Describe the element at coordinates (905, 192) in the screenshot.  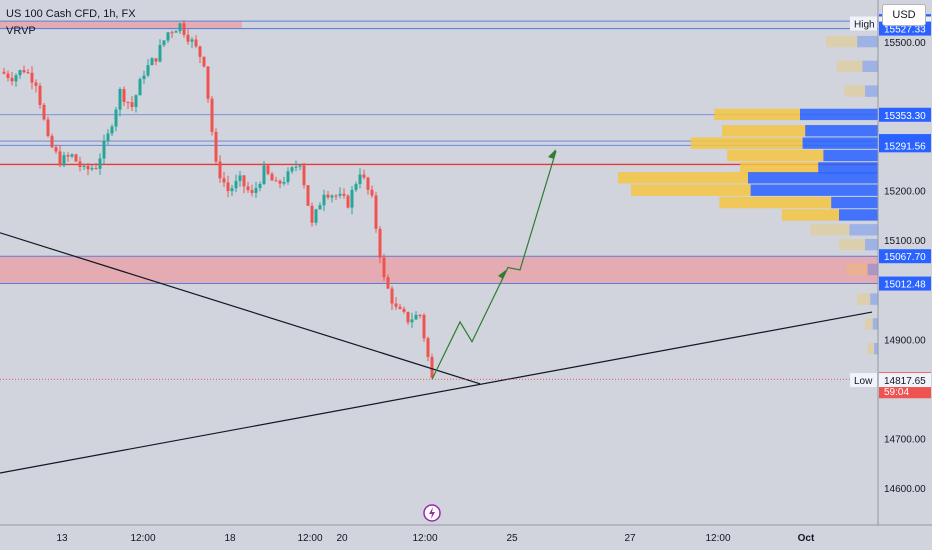
I see `price-tick-label: 15200.00` at that location.